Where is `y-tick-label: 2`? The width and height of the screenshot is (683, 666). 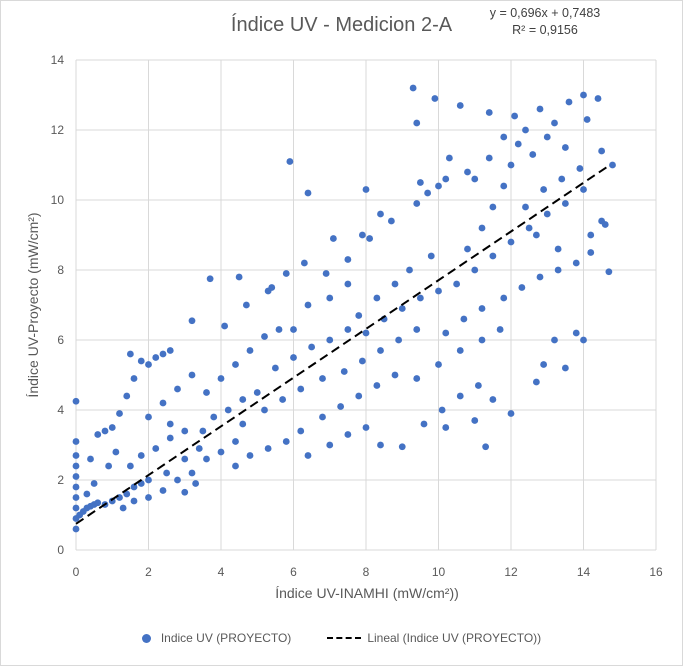
y-tick-label: 2 is located at coordinates (60, 480).